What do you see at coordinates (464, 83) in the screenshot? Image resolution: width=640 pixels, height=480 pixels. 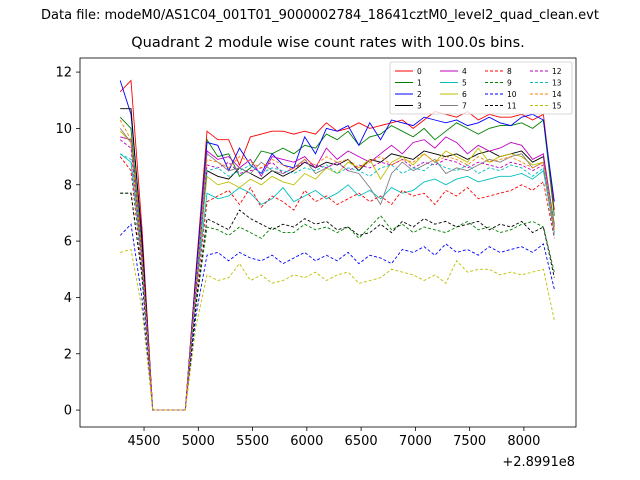 I see `legend-label-5: 5` at bounding box center [464, 83].